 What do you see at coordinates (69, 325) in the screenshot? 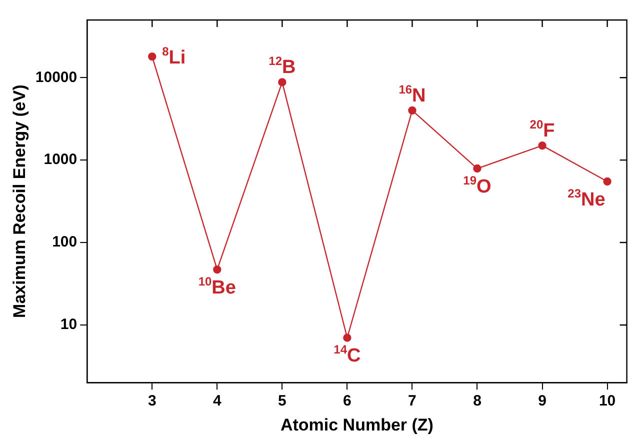
I see `y-tick-label: 10` at bounding box center [69, 325].